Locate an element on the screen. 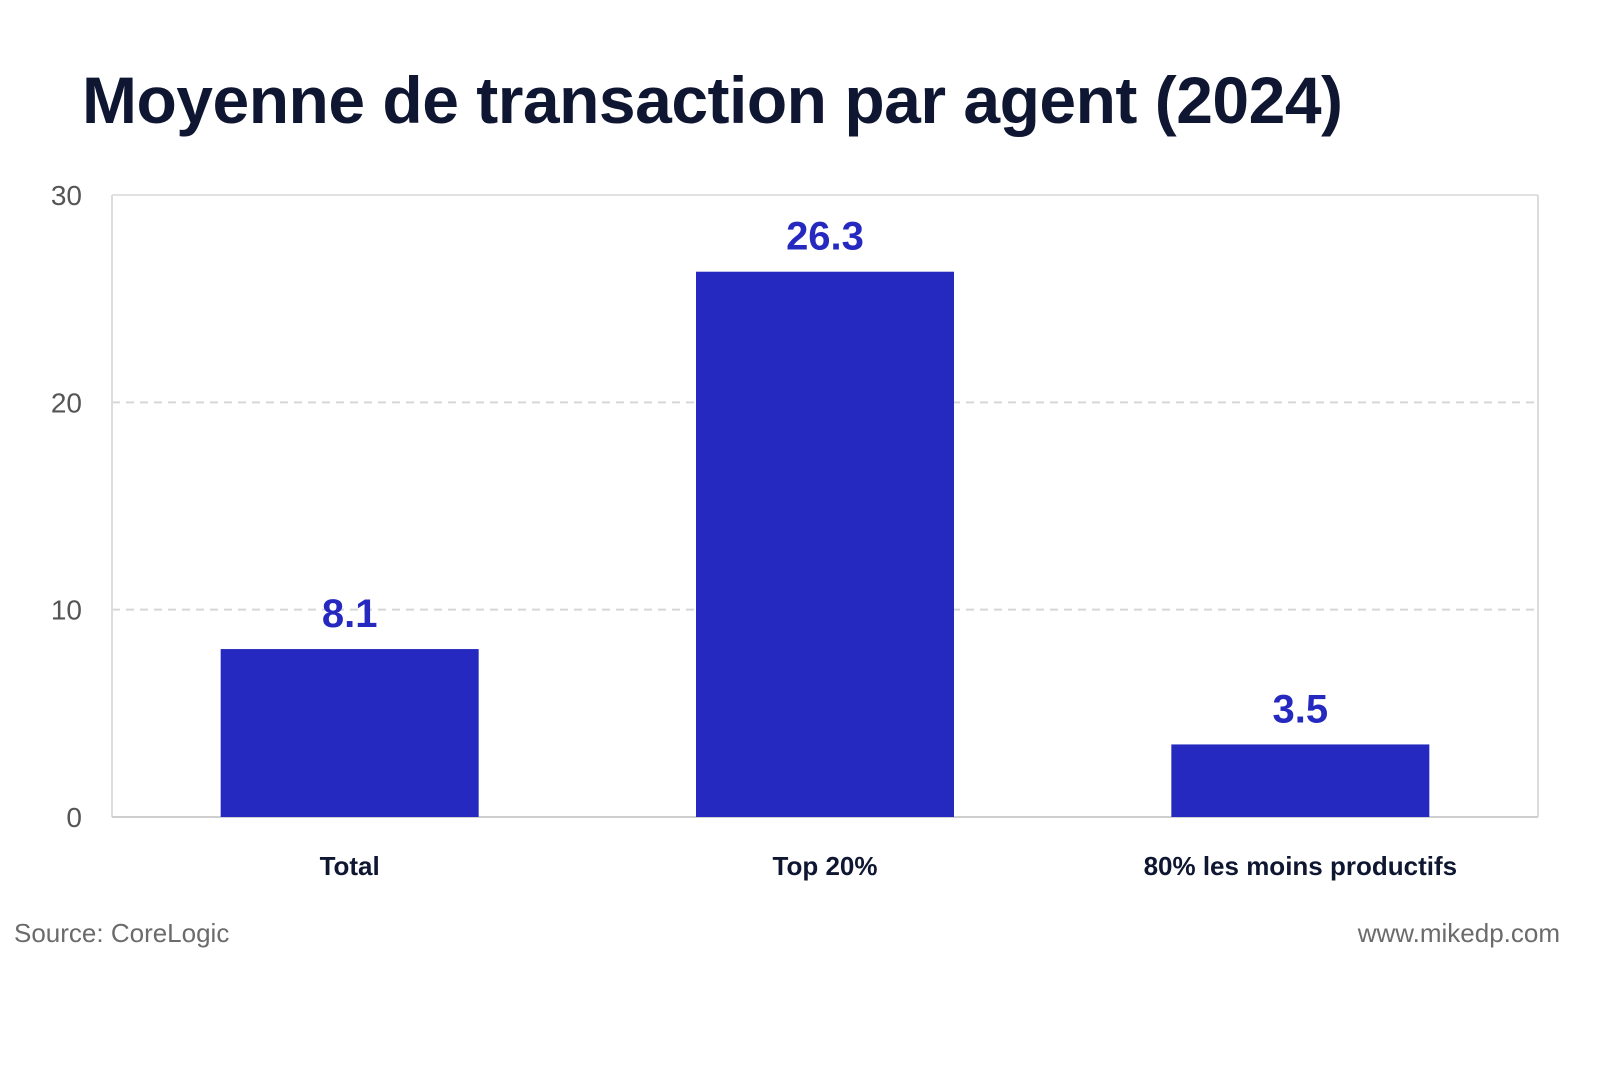 The height and width of the screenshot is (1067, 1600). y-tick-label: 10 is located at coordinates (66, 610).